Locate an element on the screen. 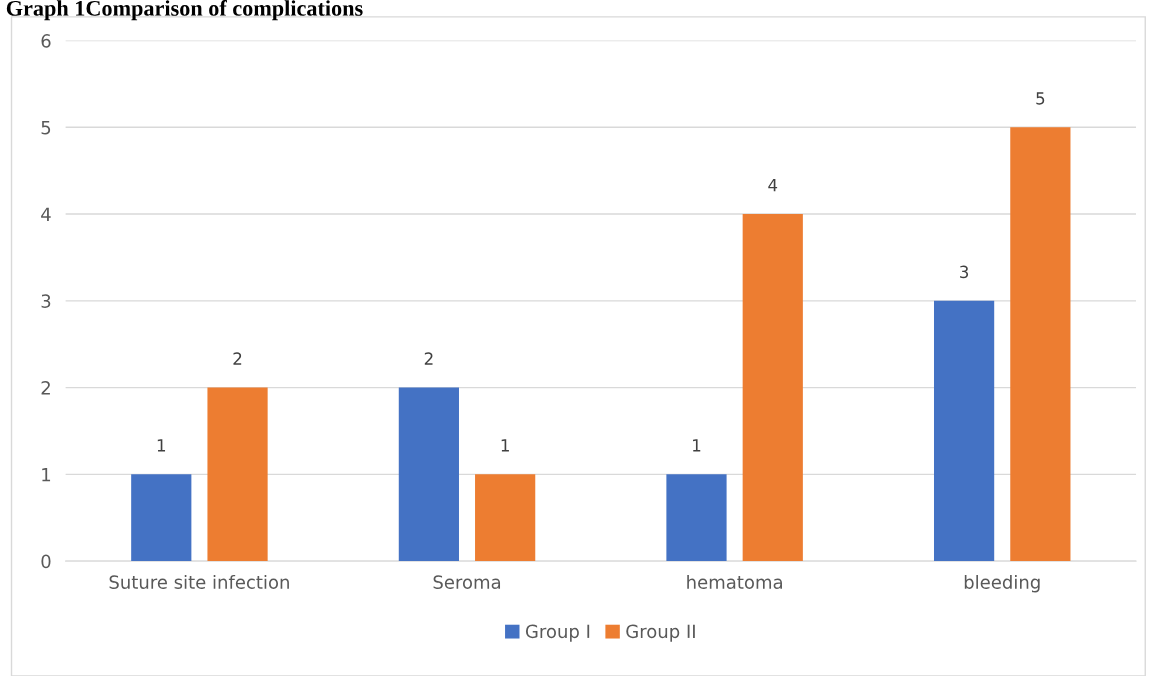 The height and width of the screenshot is (676, 1151). y-tick-label: 6 is located at coordinates (46, 41).